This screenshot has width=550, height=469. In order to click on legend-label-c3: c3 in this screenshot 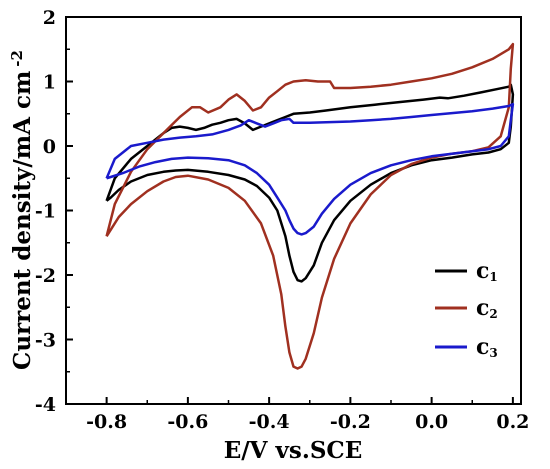, I will do `click(487, 347)`.